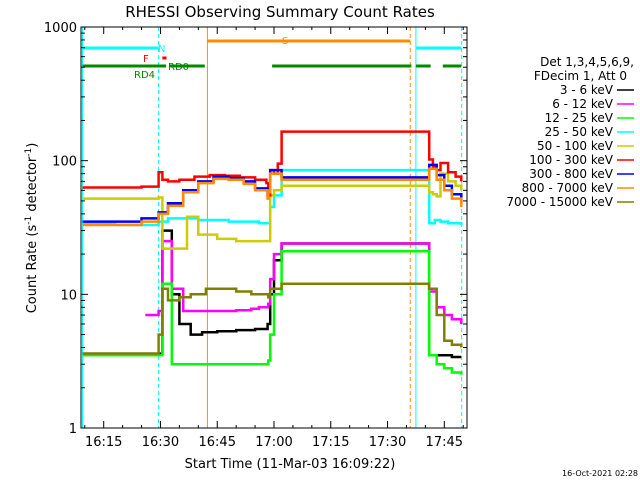  What do you see at coordinates (217, 442) in the screenshot?
I see `x-tick-label-2: 16:45` at bounding box center [217, 442].